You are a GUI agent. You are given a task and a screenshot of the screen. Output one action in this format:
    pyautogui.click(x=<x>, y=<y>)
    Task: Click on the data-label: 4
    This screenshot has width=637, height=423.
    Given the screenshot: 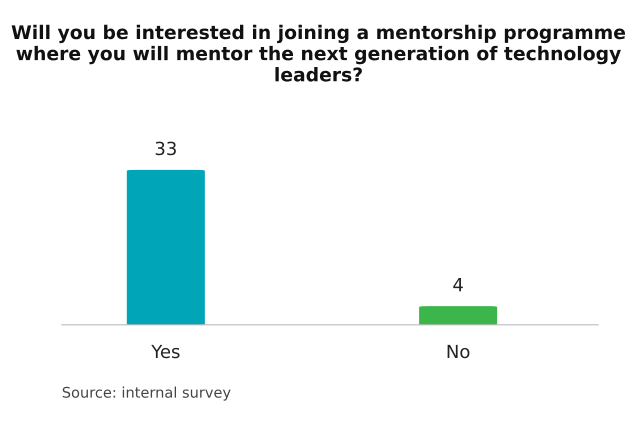 What is the action you would take?
    pyautogui.click(x=458, y=285)
    